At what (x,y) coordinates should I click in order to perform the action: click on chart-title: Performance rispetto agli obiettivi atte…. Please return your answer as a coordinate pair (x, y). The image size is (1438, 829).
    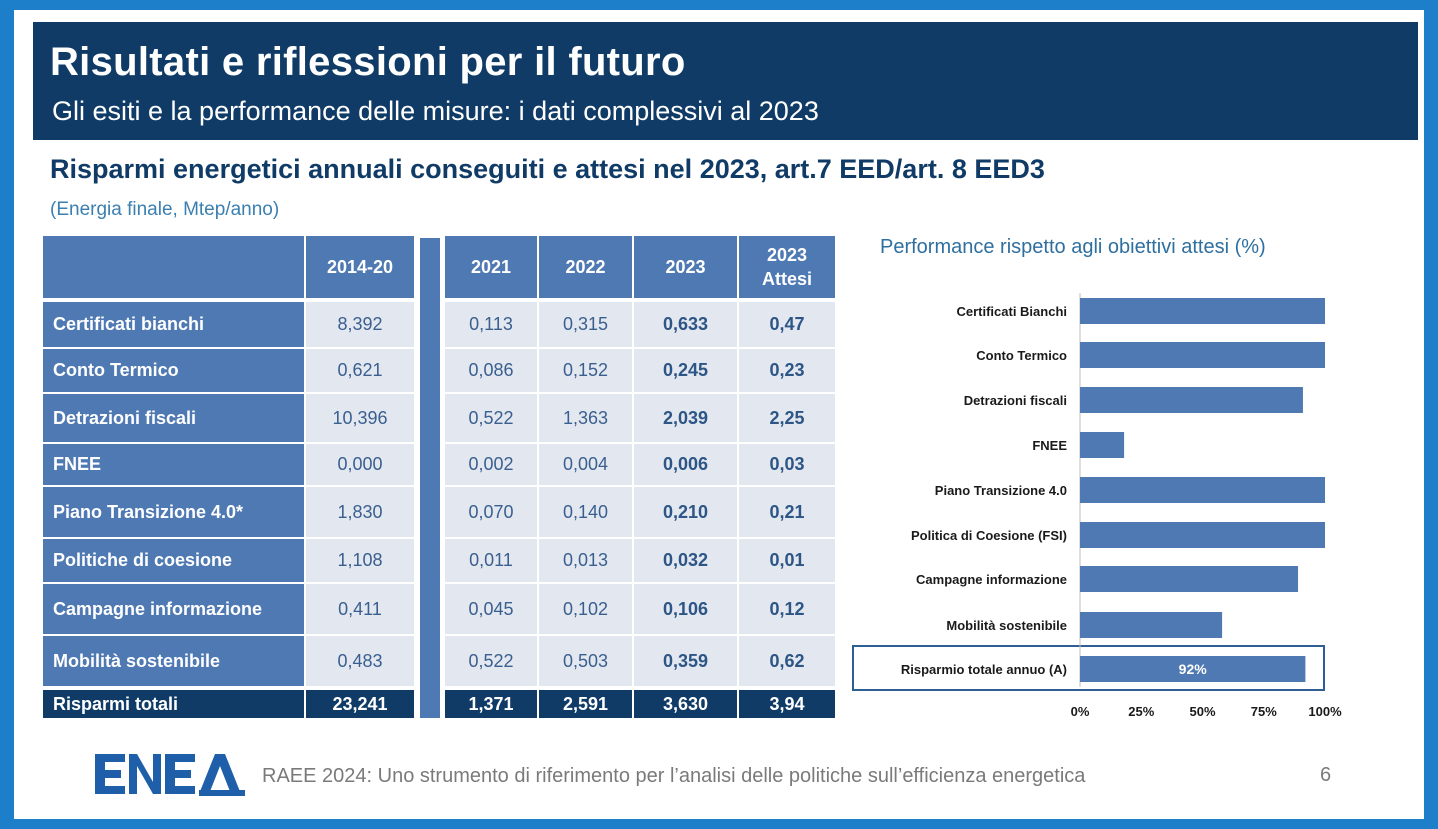
    Looking at the image, I should click on (1073, 247).